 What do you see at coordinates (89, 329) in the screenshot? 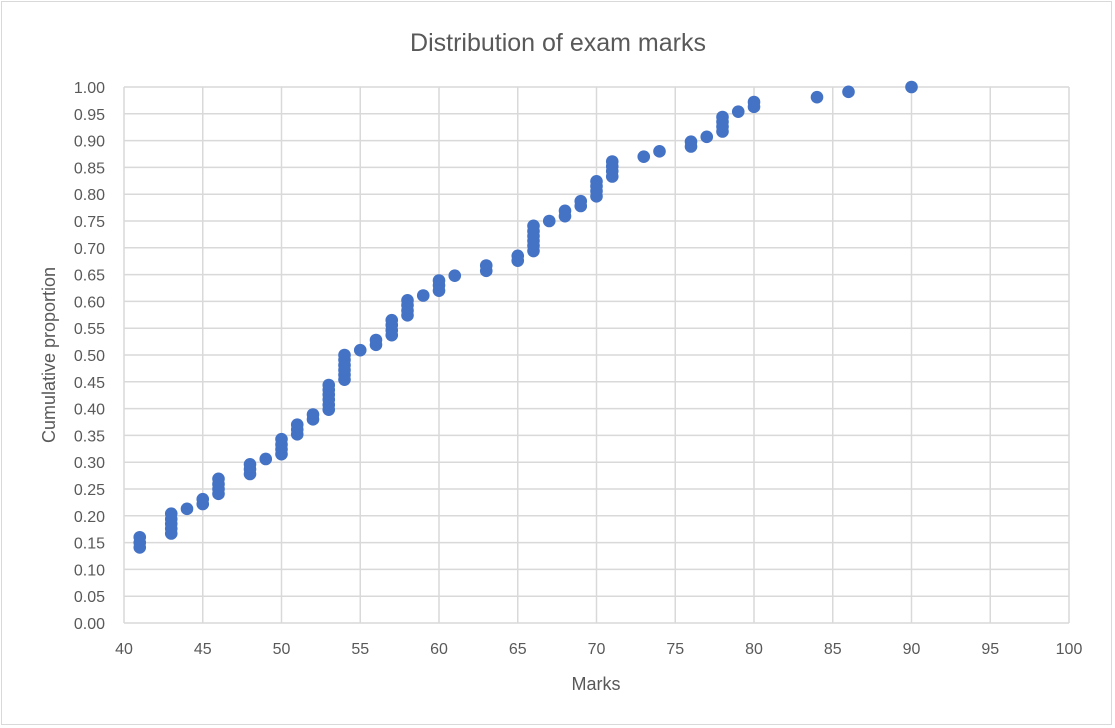
I see `y-tick-label: 0.55` at bounding box center [89, 329].